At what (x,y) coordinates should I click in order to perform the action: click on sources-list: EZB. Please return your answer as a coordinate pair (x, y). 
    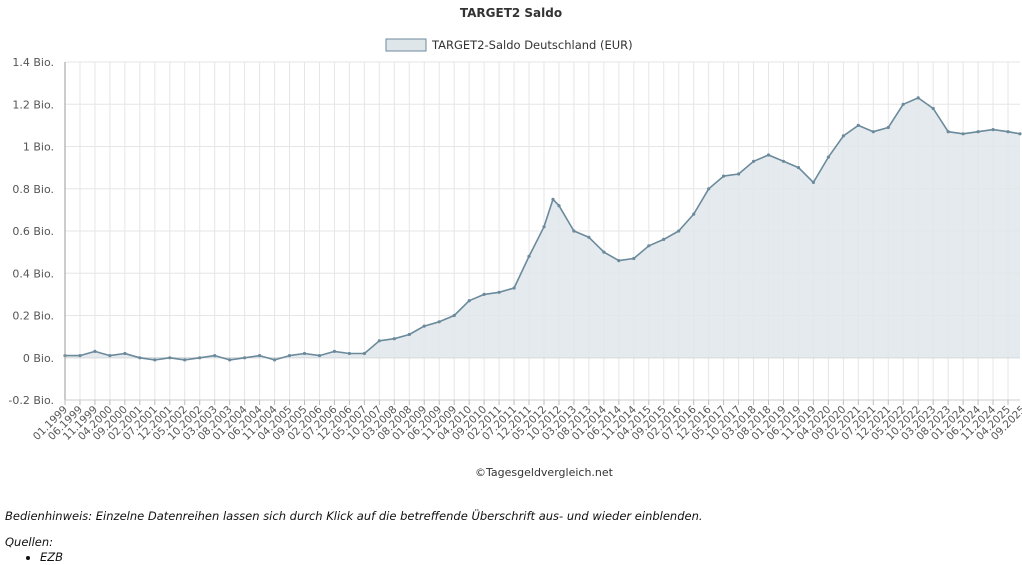
    Looking at the image, I should click on (42, 557).